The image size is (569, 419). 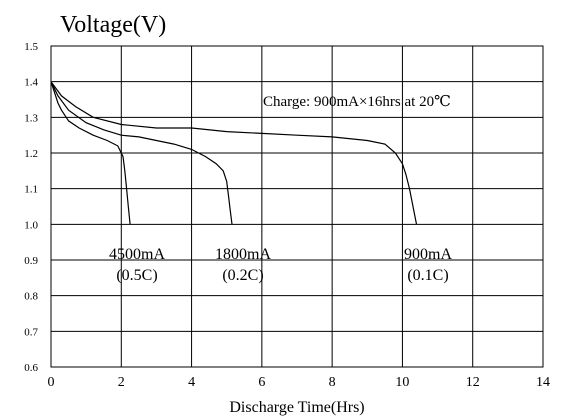 What do you see at coordinates (280, 265) in the screenshot?
I see `series-labels: 4500mA (0.5C) 1800mA (0.2C) 900mA (0.1C)` at bounding box center [280, 265].